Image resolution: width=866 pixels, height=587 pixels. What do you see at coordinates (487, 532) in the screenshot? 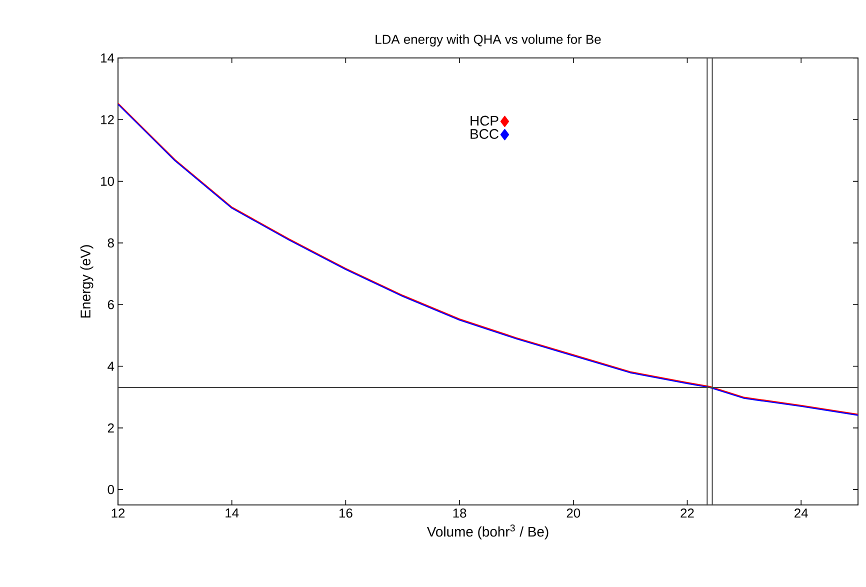
I see `x-axis-title: Volume (bohr$^{3}$ / Be)` at bounding box center [487, 532].